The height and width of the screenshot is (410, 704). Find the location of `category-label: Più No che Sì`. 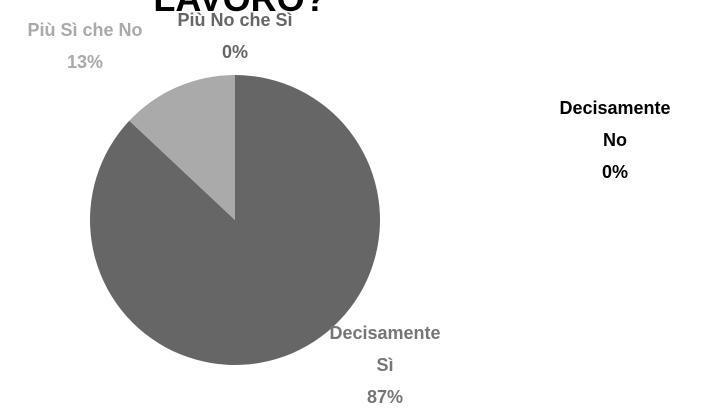

category-label: Più No che Sì is located at coordinates (235, 20).